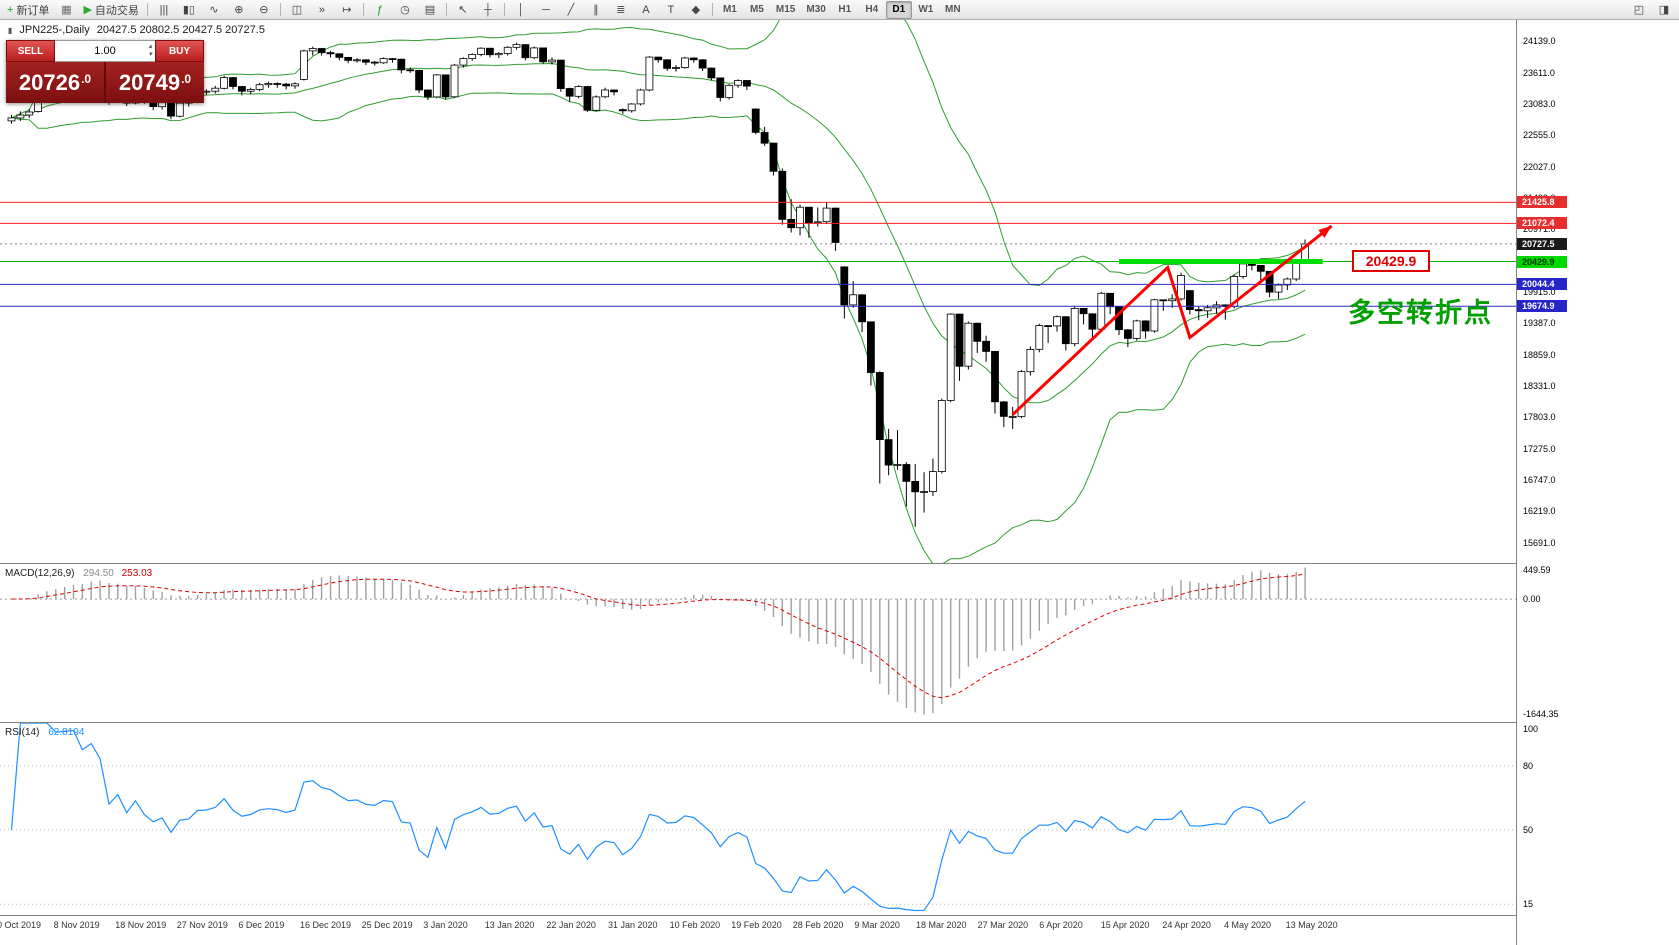 Image resolution: width=1679 pixels, height=945 pixels. Describe the element at coordinates (1528, 766) in the screenshot. I see `rsi-scale-label: 80` at that location.